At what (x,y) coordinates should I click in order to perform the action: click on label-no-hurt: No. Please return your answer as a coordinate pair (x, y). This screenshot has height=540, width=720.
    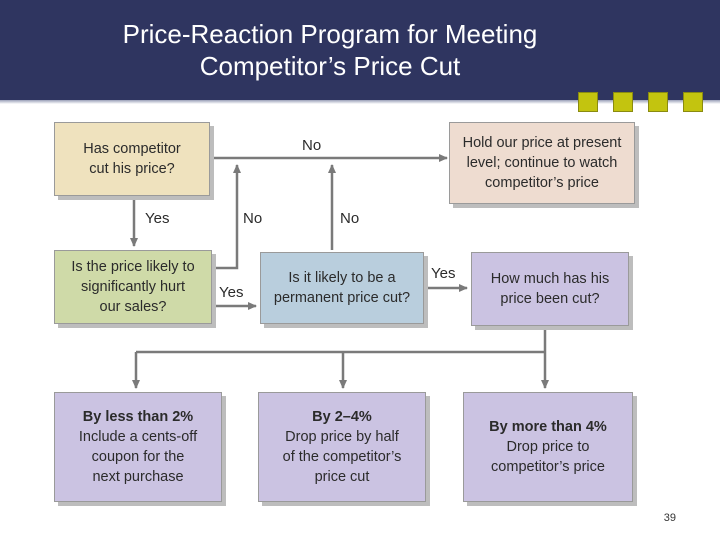
    Looking at the image, I should click on (253, 218).